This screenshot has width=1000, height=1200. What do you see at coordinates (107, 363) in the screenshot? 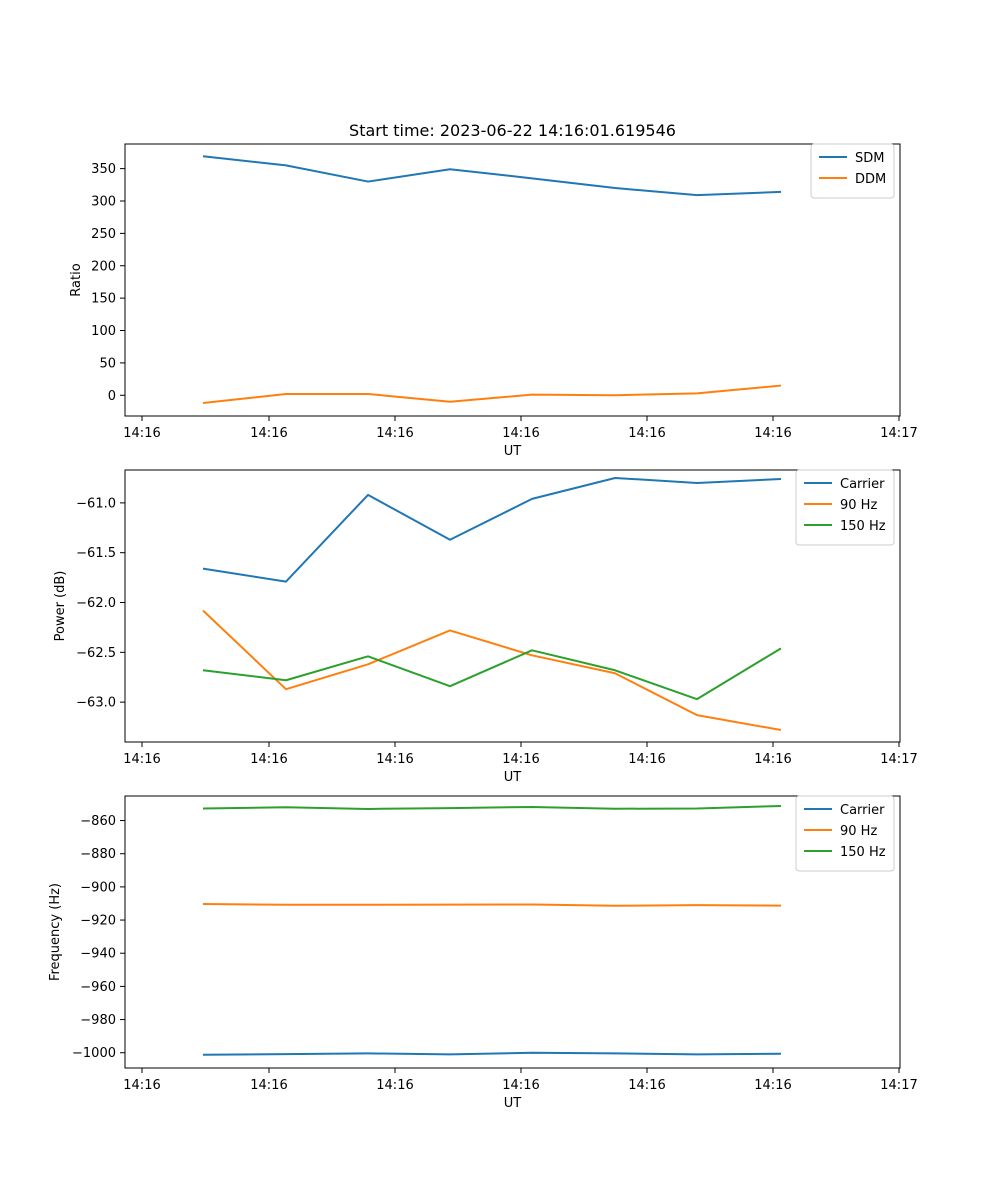
I see `y-tick-label: 50` at bounding box center [107, 363].